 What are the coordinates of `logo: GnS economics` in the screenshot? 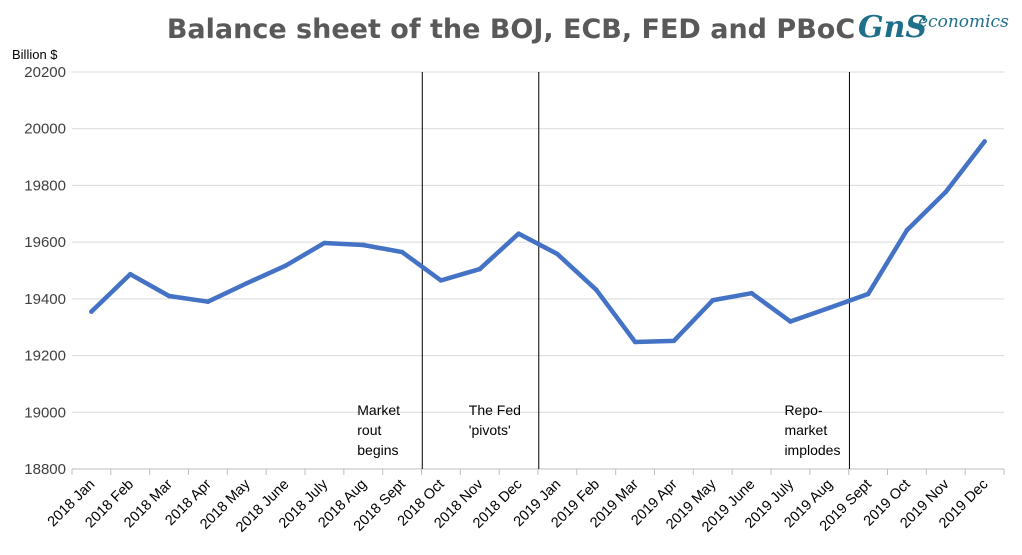 It's located at (933, 27).